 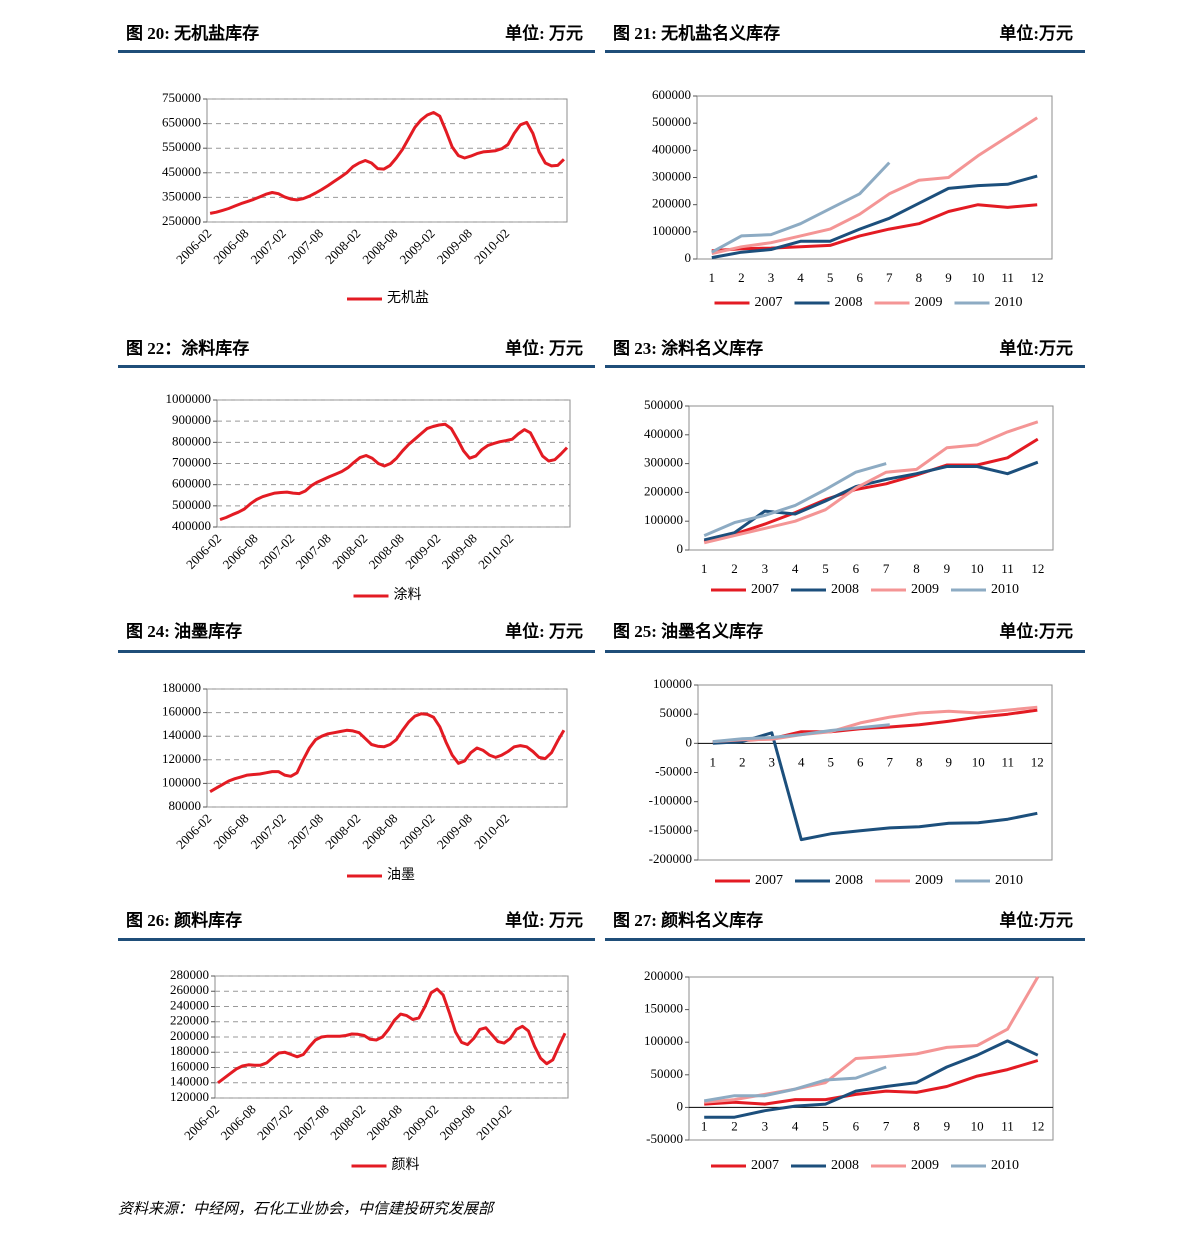 I want to click on legend-label: 涂料, so click(x=408, y=595).